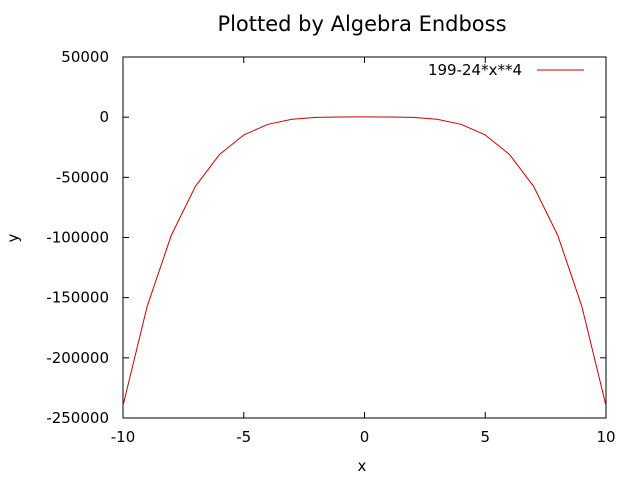 Image resolution: width=640 pixels, height=480 pixels. What do you see at coordinates (77, 238) in the screenshot?
I see `y-tick-label: -100000` at bounding box center [77, 238].